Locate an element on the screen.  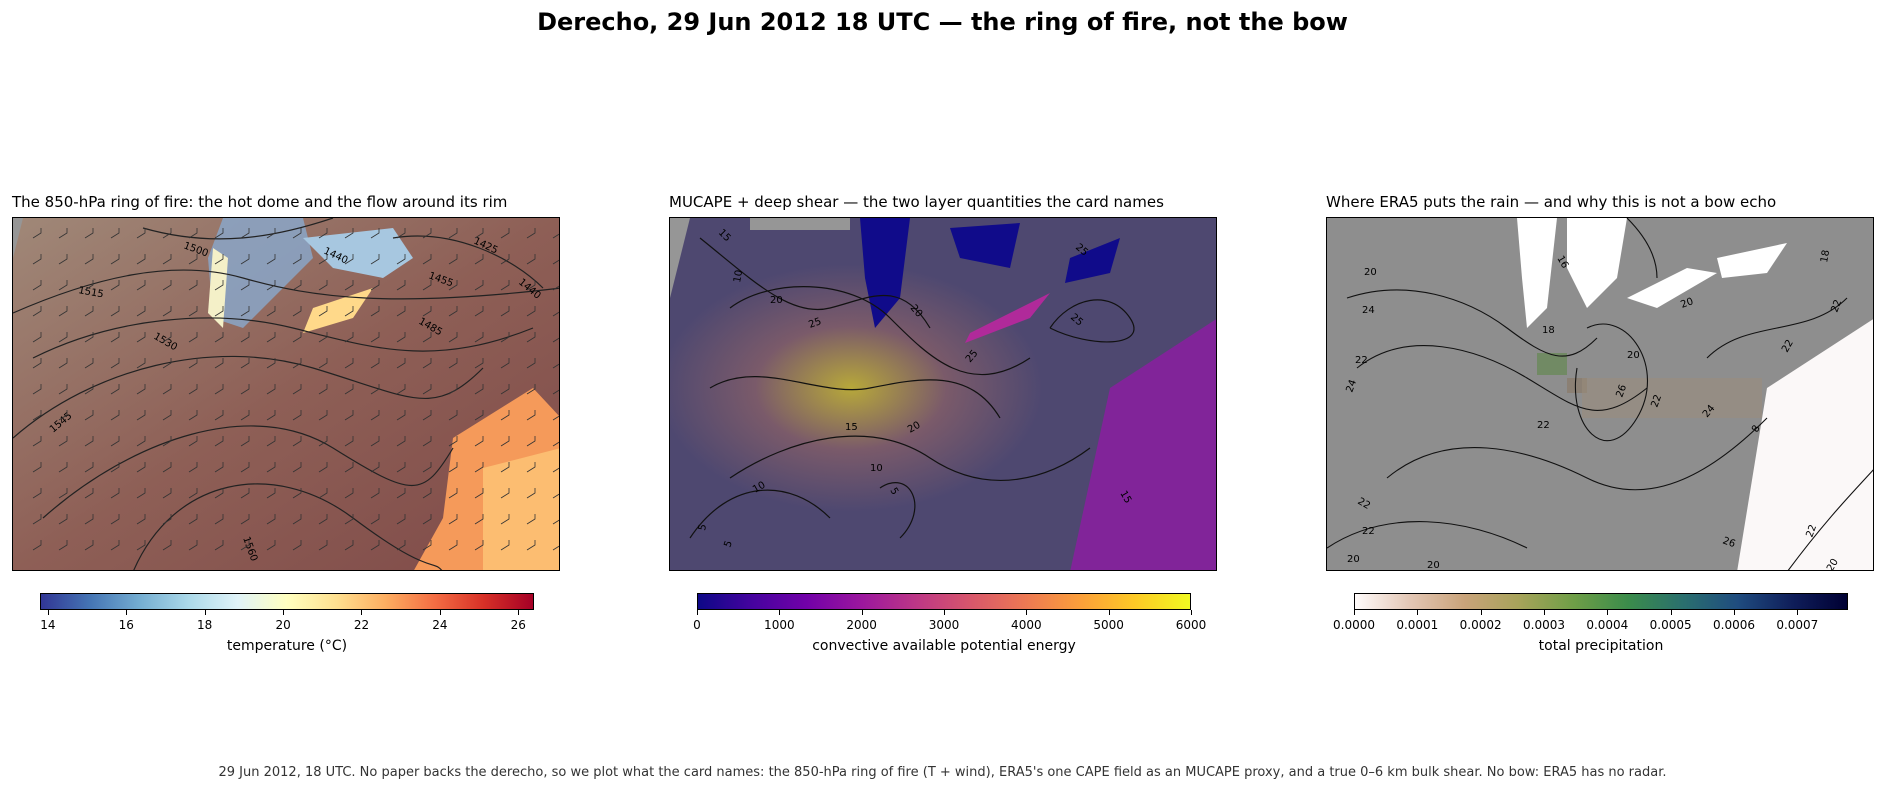
colorbar-tick-label: 0.0003 is located at coordinates (1544, 625).